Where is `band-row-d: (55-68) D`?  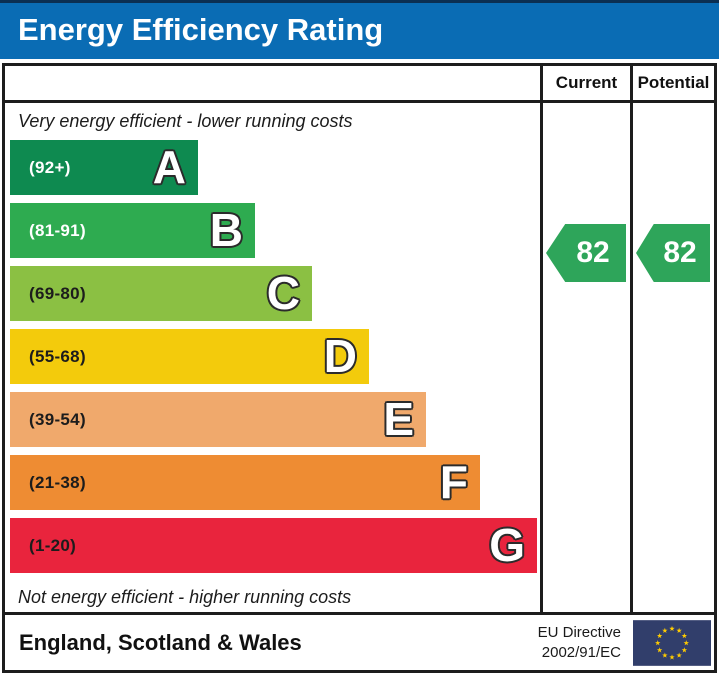 band-row-d: (55-68) D is located at coordinates (189, 356).